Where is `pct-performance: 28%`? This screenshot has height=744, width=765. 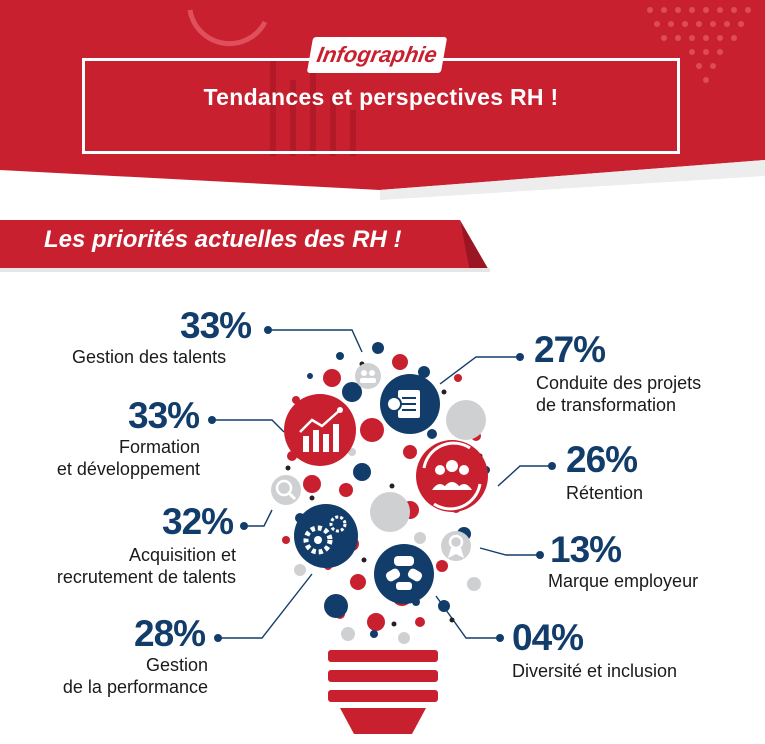
pct-performance: 28% is located at coordinates (170, 633).